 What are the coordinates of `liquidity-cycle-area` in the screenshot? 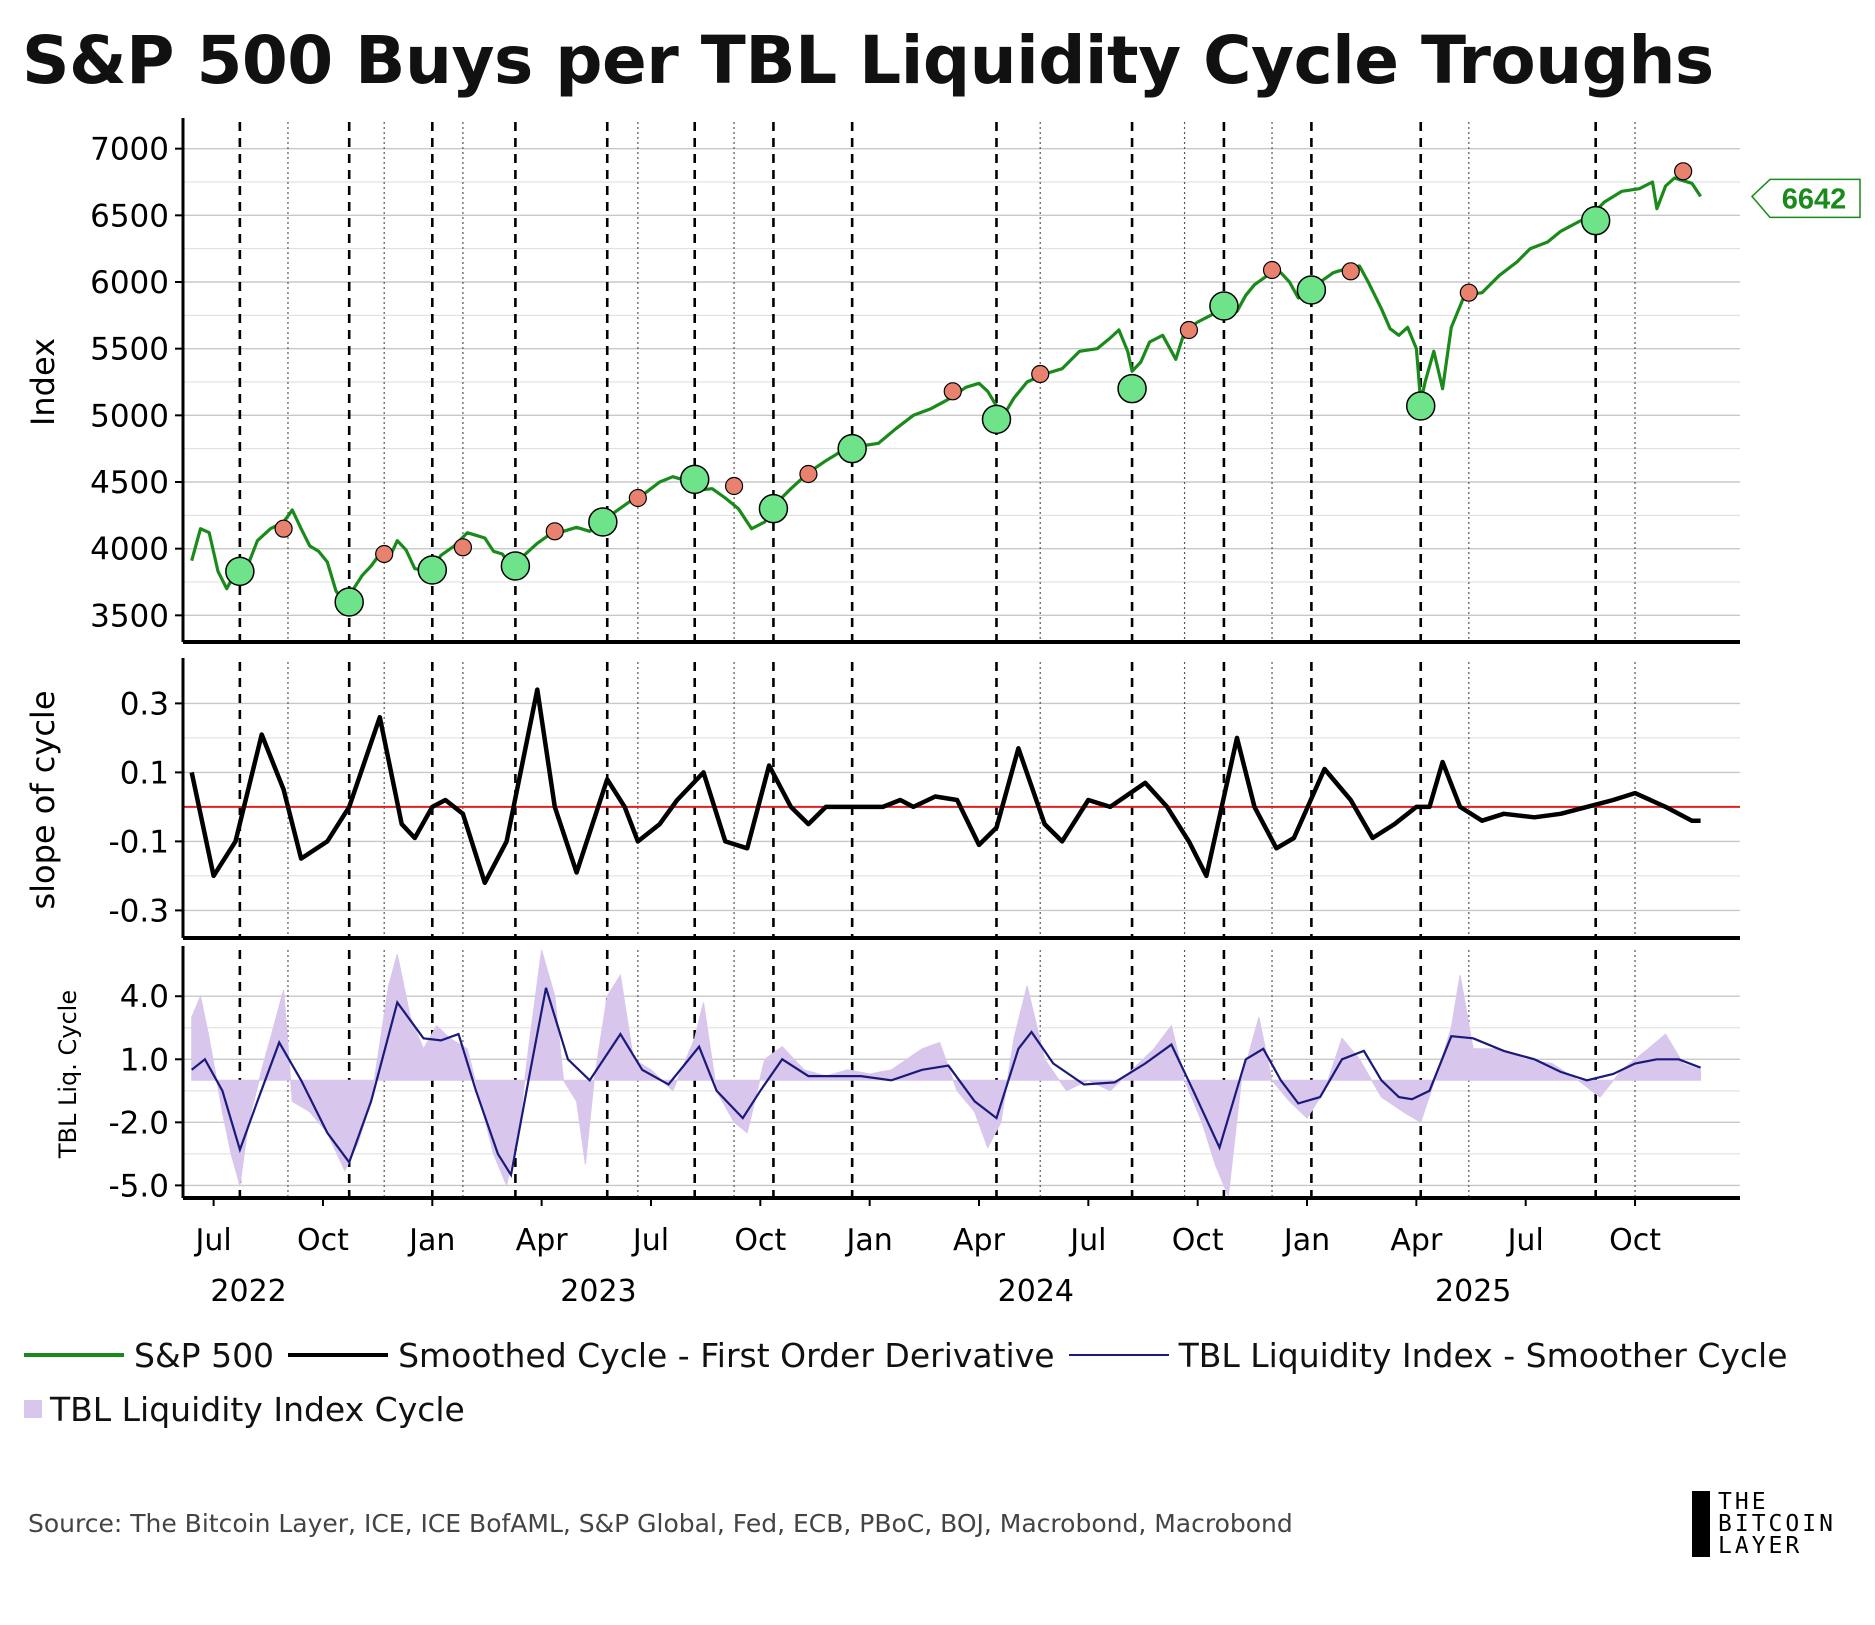 It's located at (946, 1073).